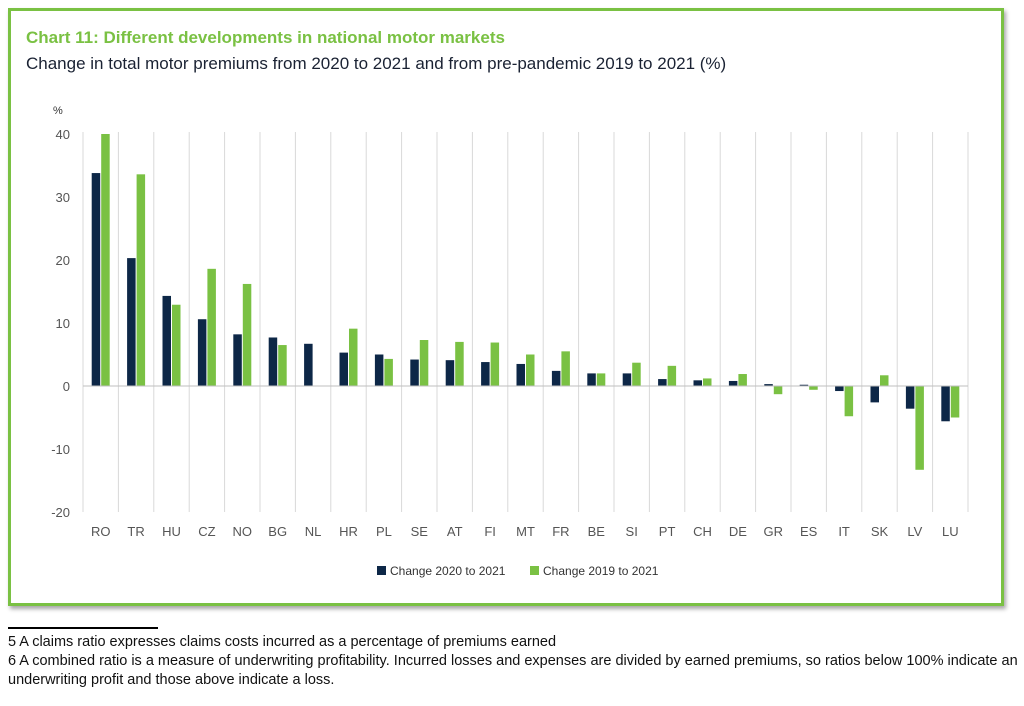 The height and width of the screenshot is (706, 1024). Describe the element at coordinates (702, 531) in the screenshot. I see `x-tick-label: CH` at that location.